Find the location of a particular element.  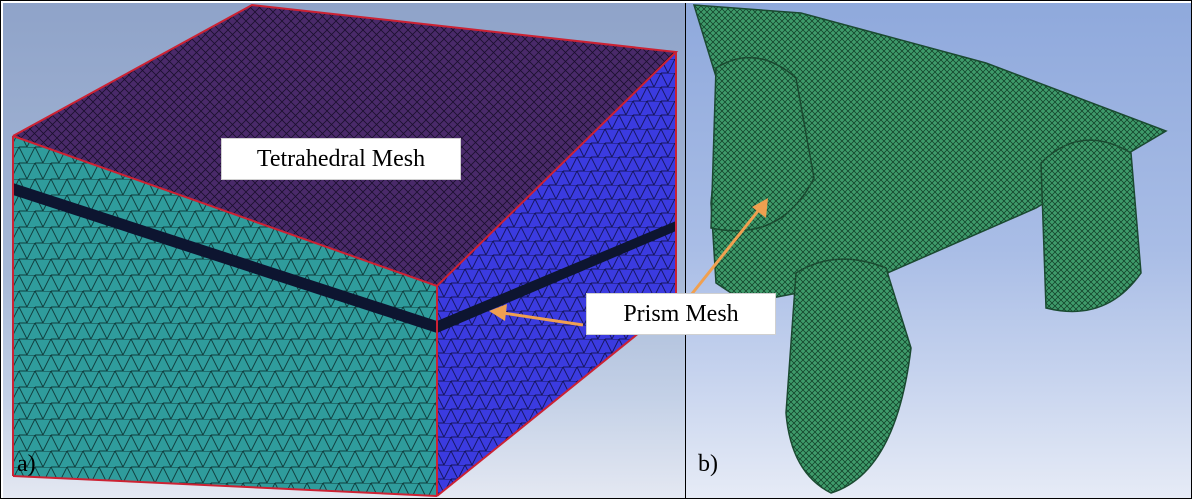

prism-layer-band-right is located at coordinates (556, 277).